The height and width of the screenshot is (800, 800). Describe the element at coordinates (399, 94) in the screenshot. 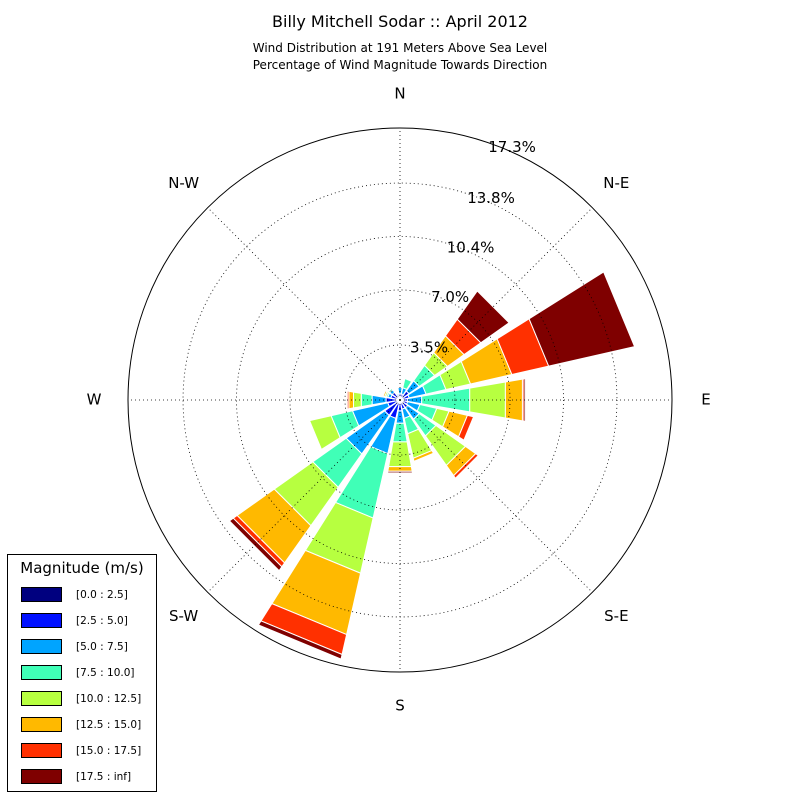

I see `direction-label: N` at that location.